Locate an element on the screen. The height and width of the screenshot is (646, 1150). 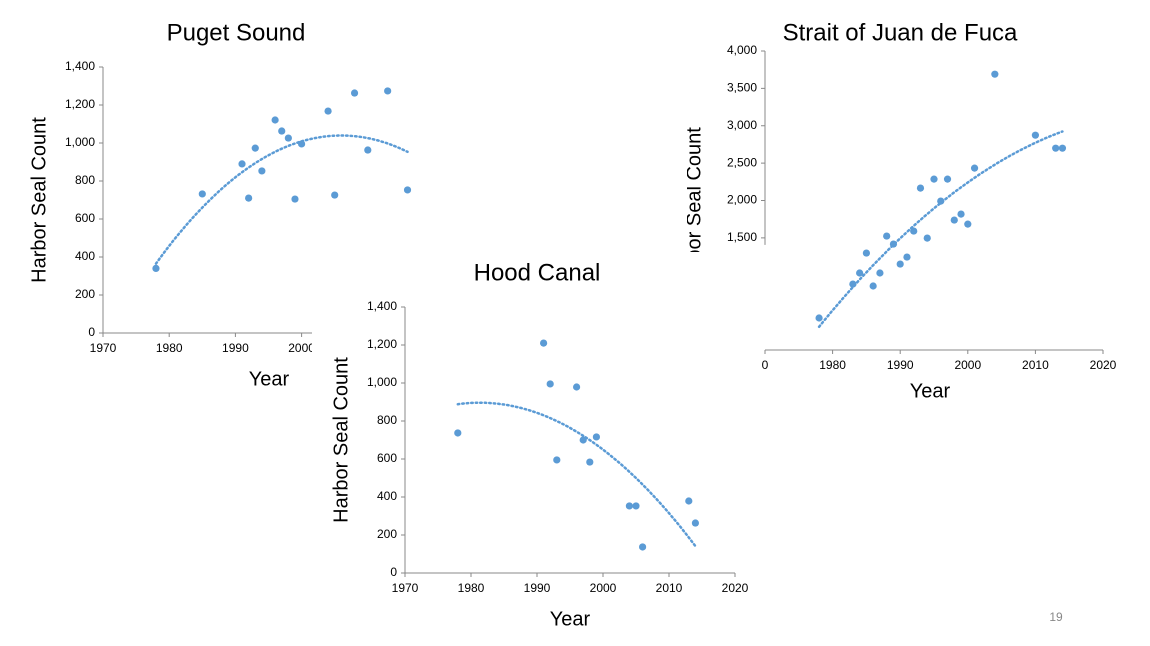
page-number: 19 is located at coordinates (1056, 617).